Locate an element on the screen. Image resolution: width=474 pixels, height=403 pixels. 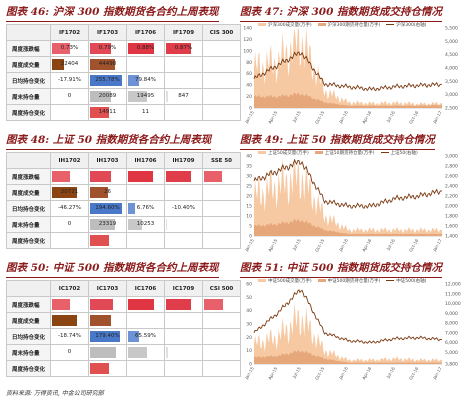
table-cell: 65.59% is located at coordinates (145, 336).